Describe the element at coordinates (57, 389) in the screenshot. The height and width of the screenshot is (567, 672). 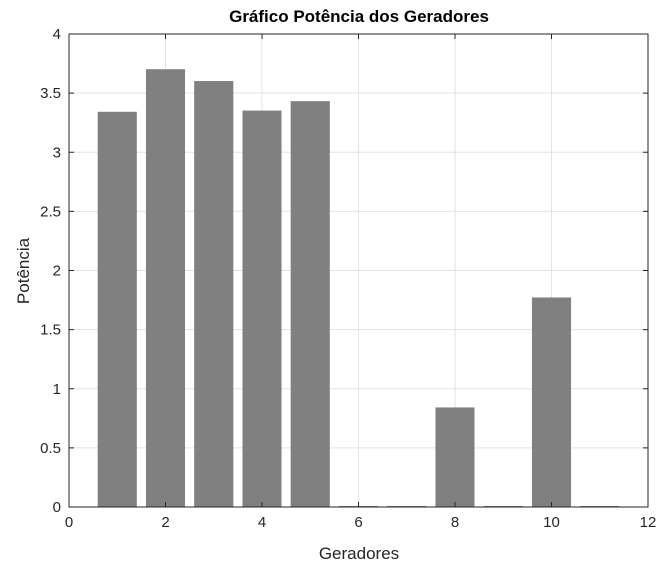
I see `y-tick-label: 1` at that location.